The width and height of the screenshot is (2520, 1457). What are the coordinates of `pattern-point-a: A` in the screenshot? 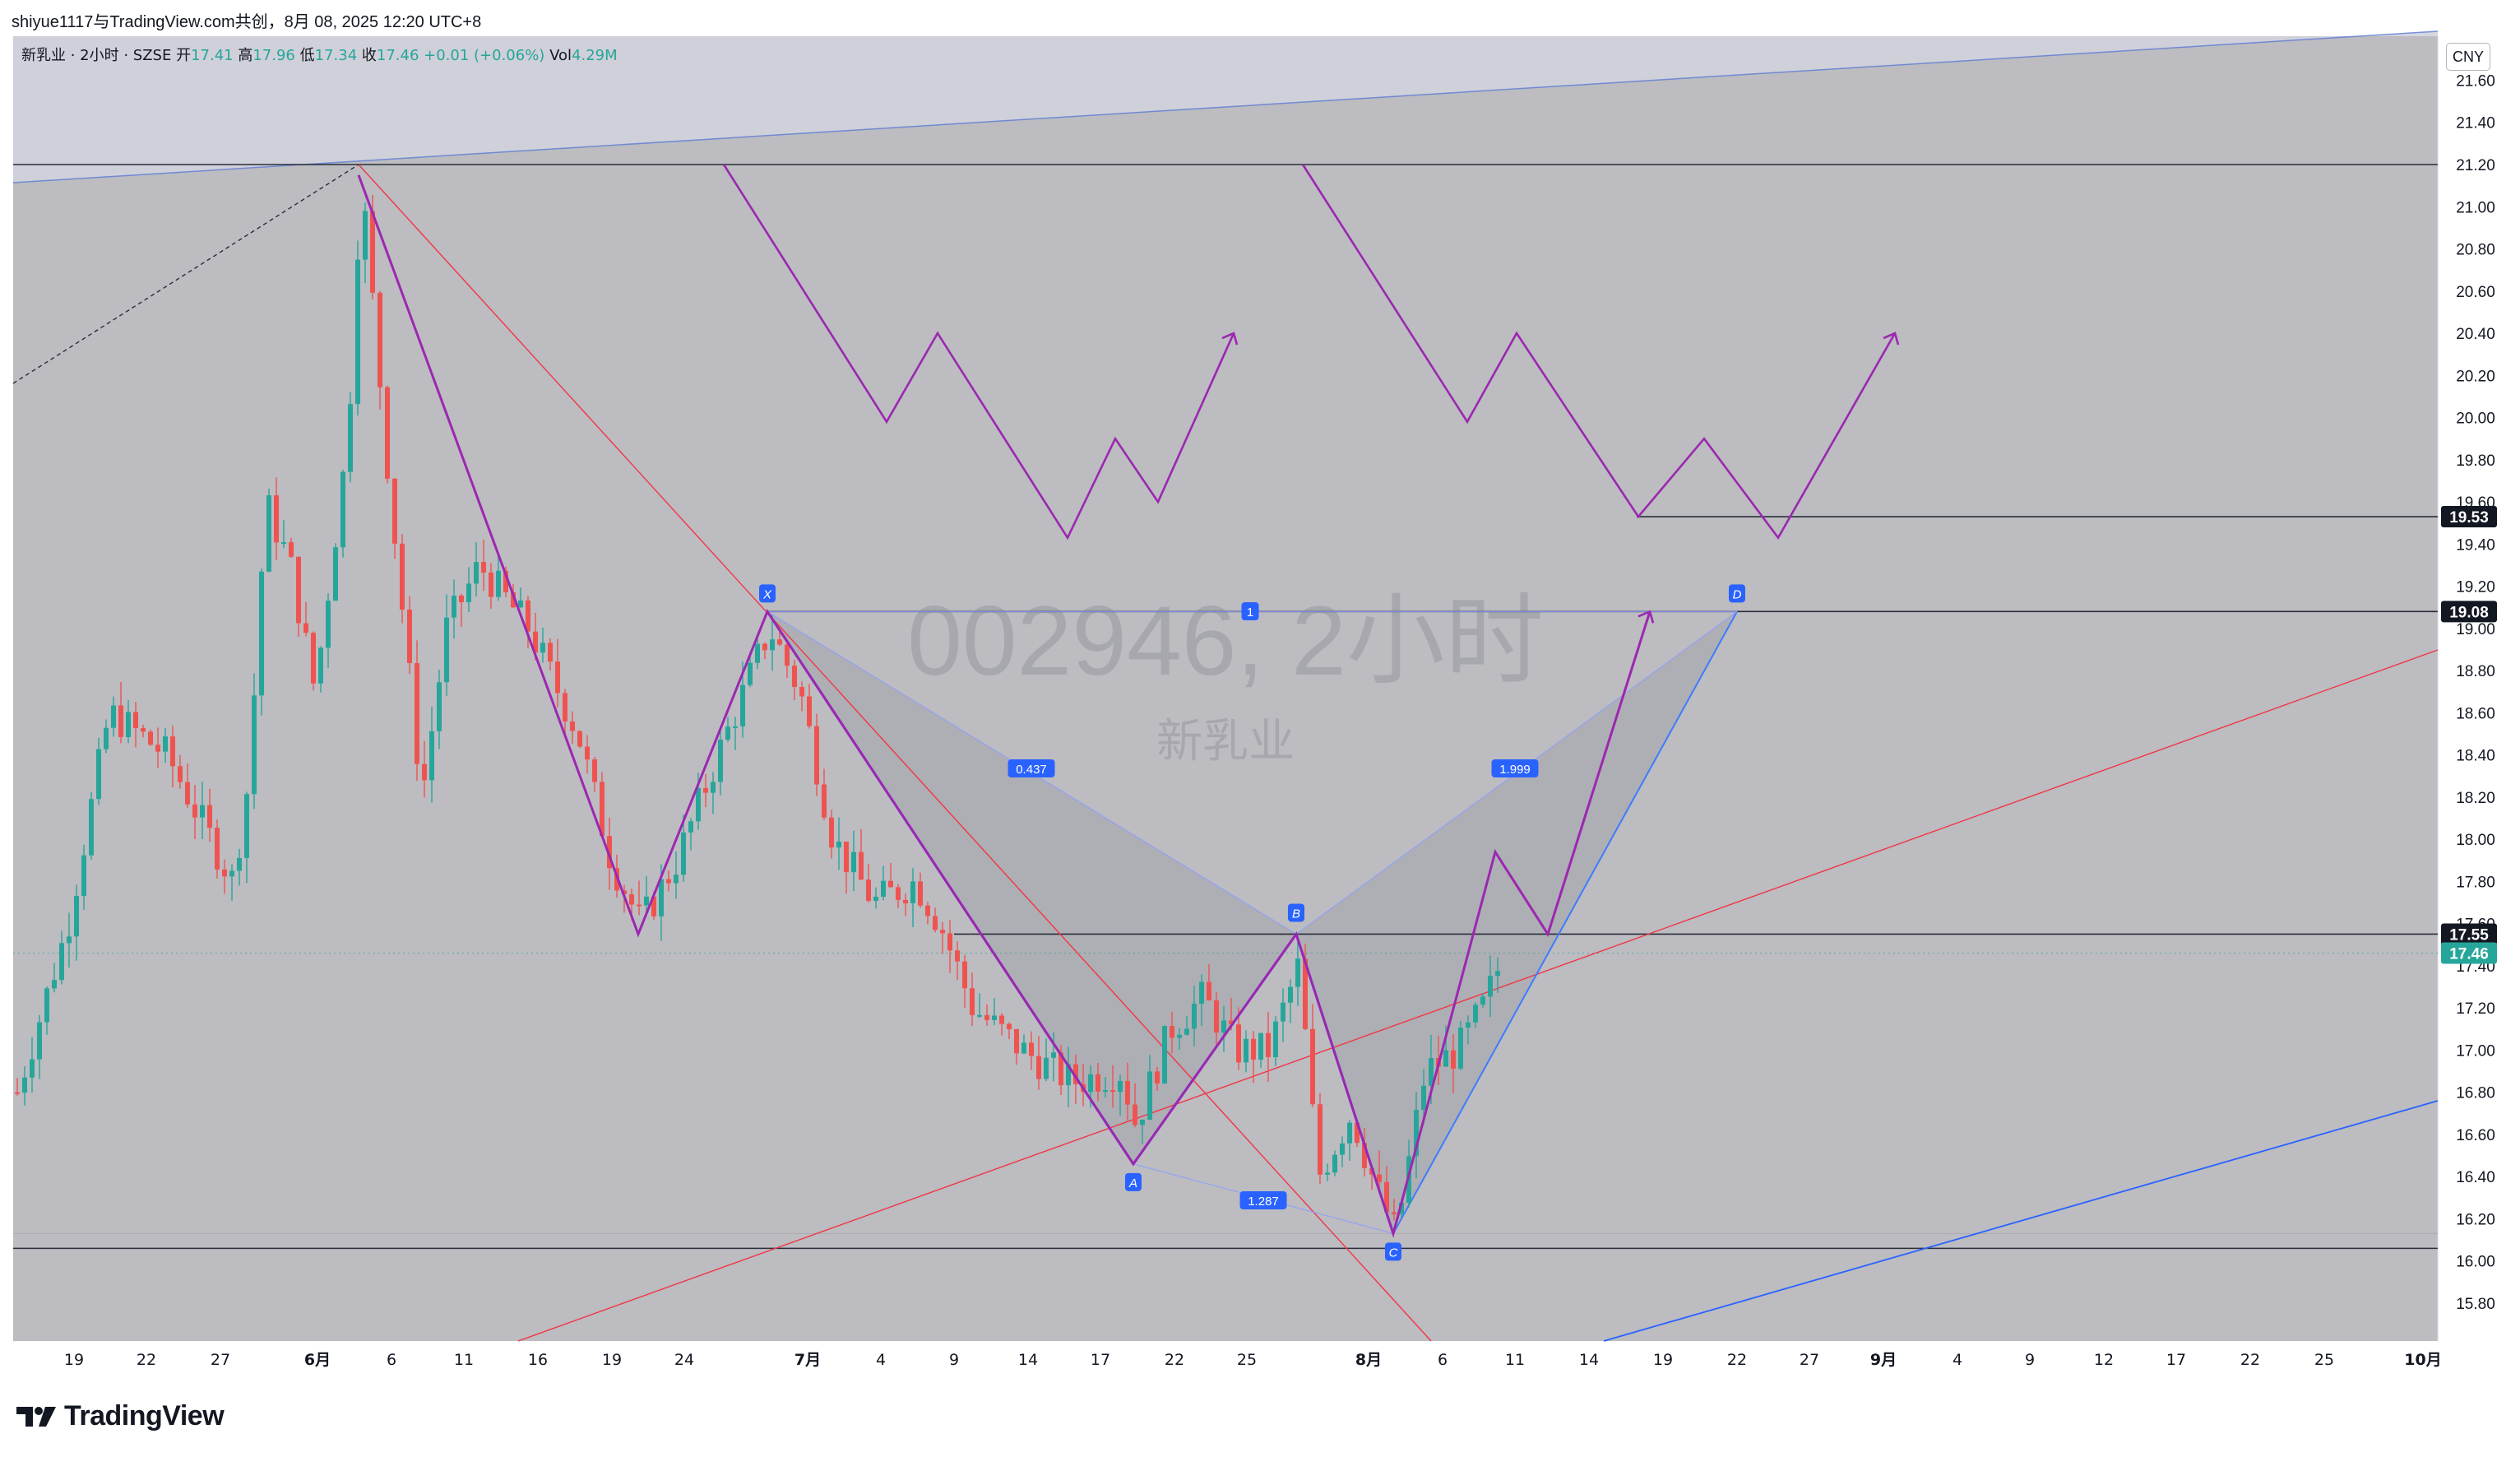 It's located at (1133, 1181).